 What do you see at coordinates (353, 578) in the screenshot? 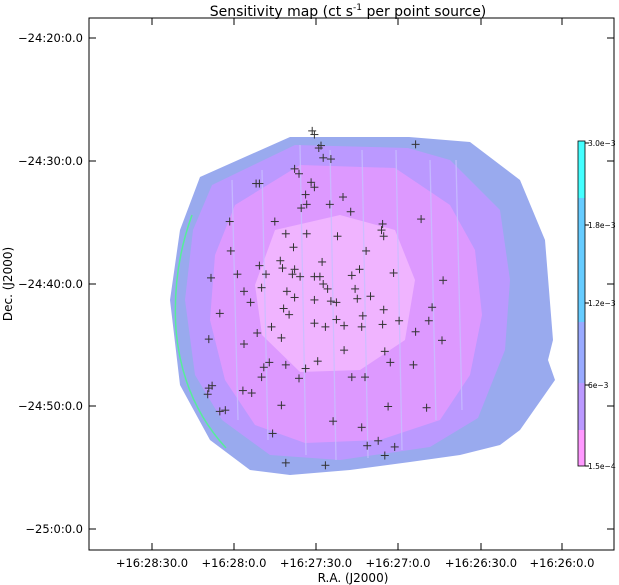
I see `x-axis-label: R.A. (J2000)` at bounding box center [353, 578].